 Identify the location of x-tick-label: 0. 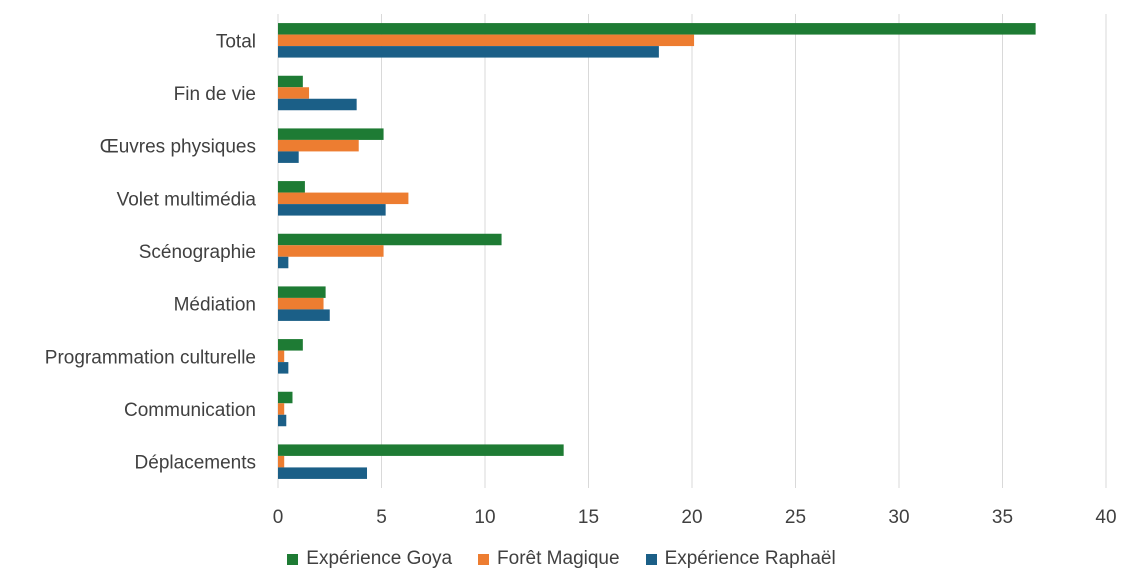
(278, 517).